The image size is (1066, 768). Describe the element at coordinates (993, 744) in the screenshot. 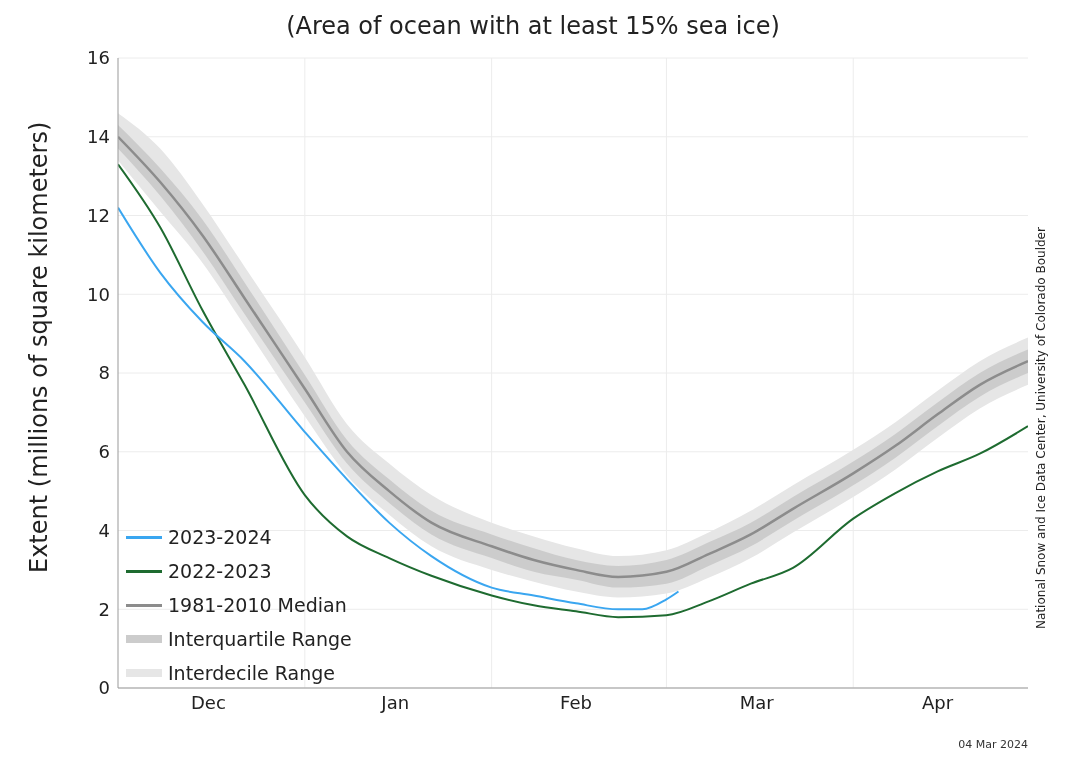

I see `text: 04 Mar 2024` at that location.